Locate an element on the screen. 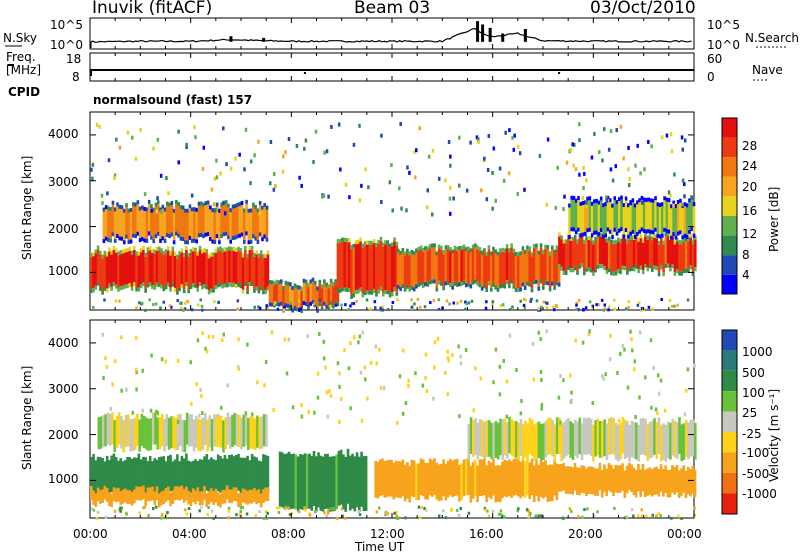  xtick-0800: 08:00 is located at coordinates (288, 534).